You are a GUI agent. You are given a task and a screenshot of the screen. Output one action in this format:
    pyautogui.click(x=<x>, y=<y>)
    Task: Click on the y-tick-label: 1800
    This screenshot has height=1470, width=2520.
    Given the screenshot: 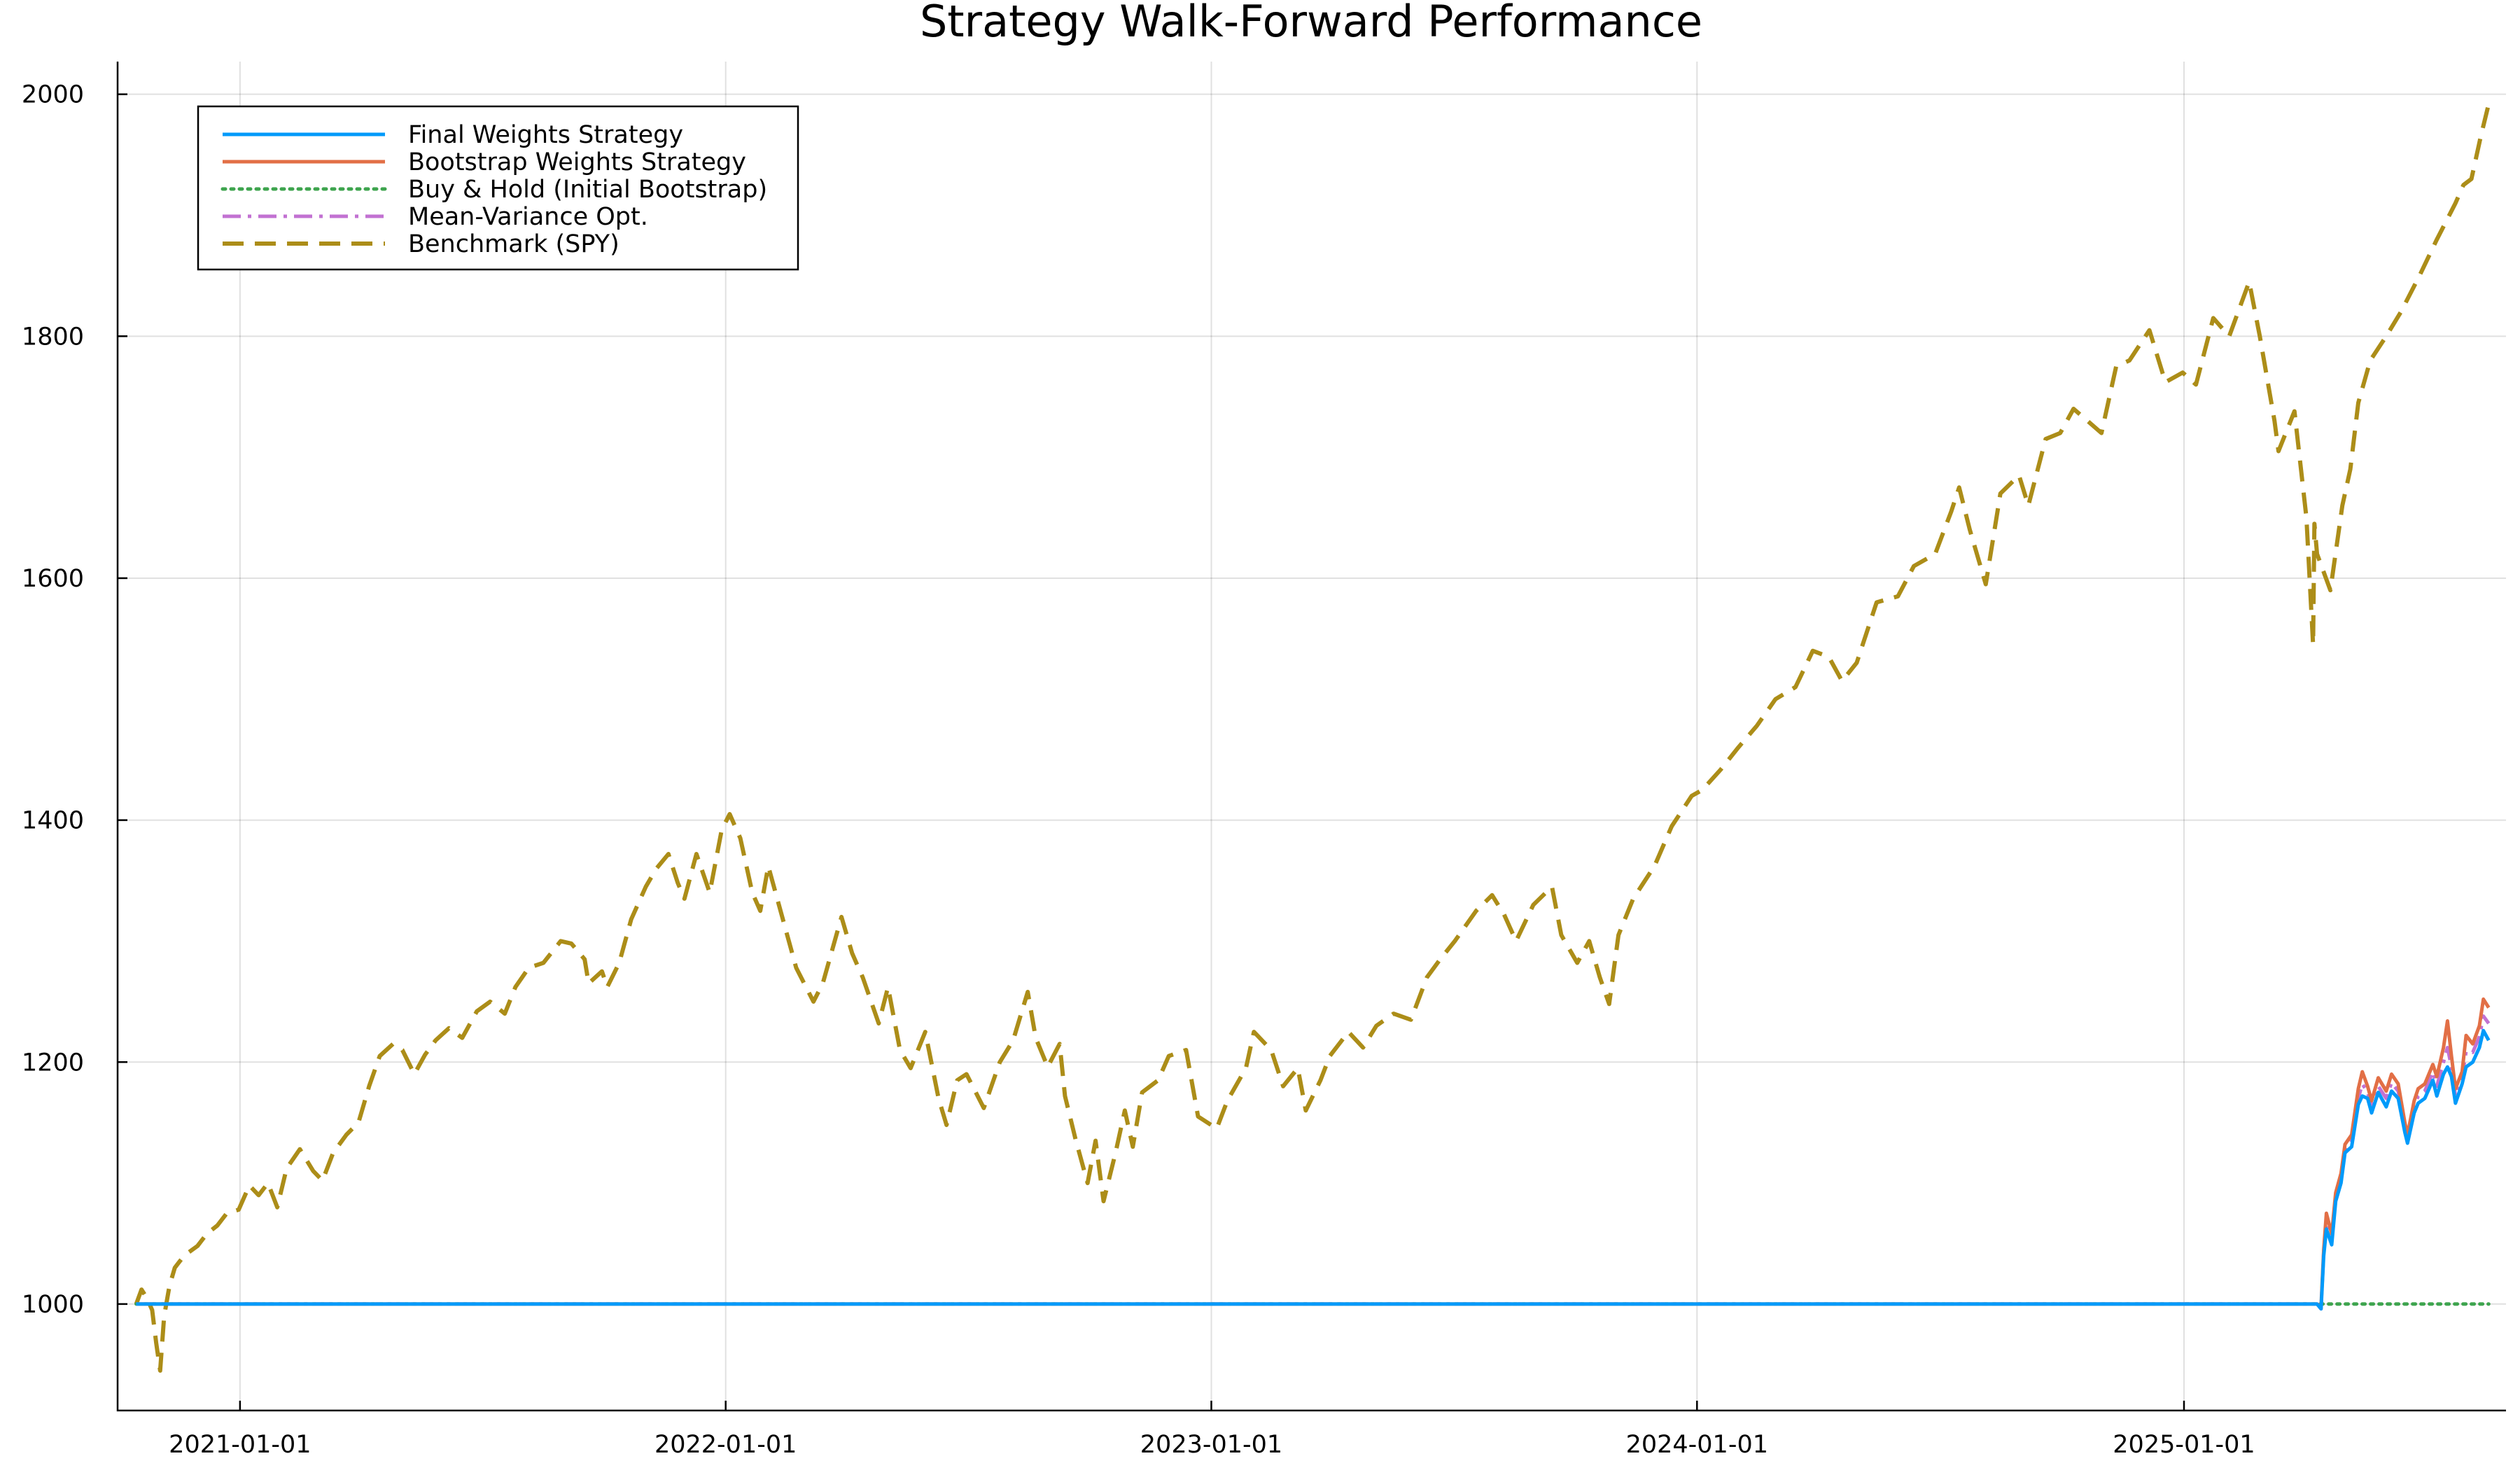 What is the action you would take?
    pyautogui.click(x=53, y=337)
    